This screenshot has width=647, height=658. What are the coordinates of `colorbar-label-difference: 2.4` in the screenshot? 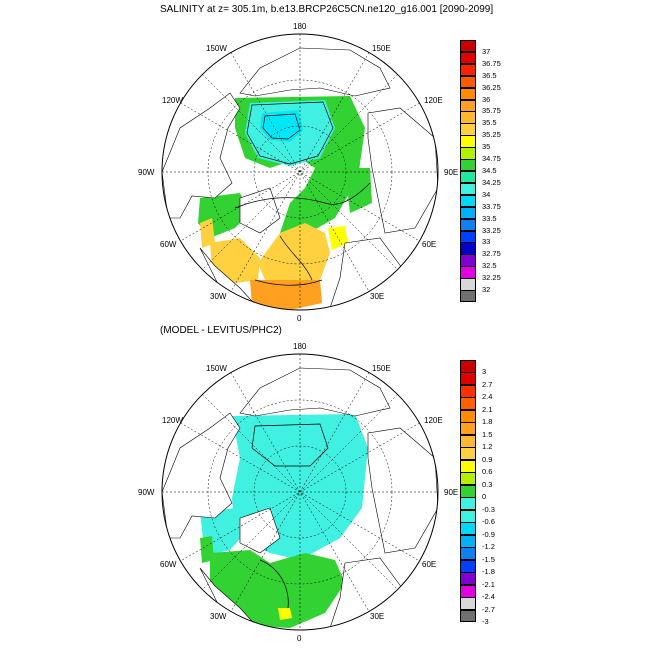 It's located at (487, 397).